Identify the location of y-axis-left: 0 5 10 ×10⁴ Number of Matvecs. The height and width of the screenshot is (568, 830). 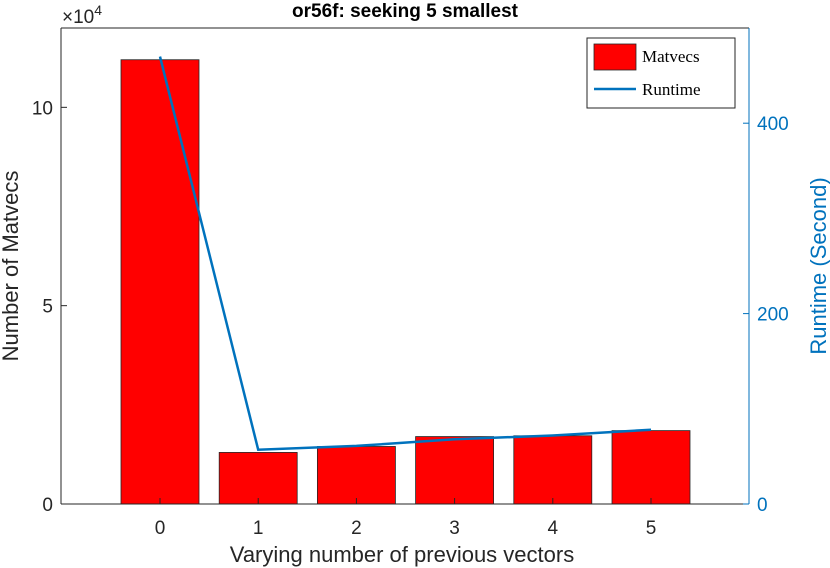
(51, 259).